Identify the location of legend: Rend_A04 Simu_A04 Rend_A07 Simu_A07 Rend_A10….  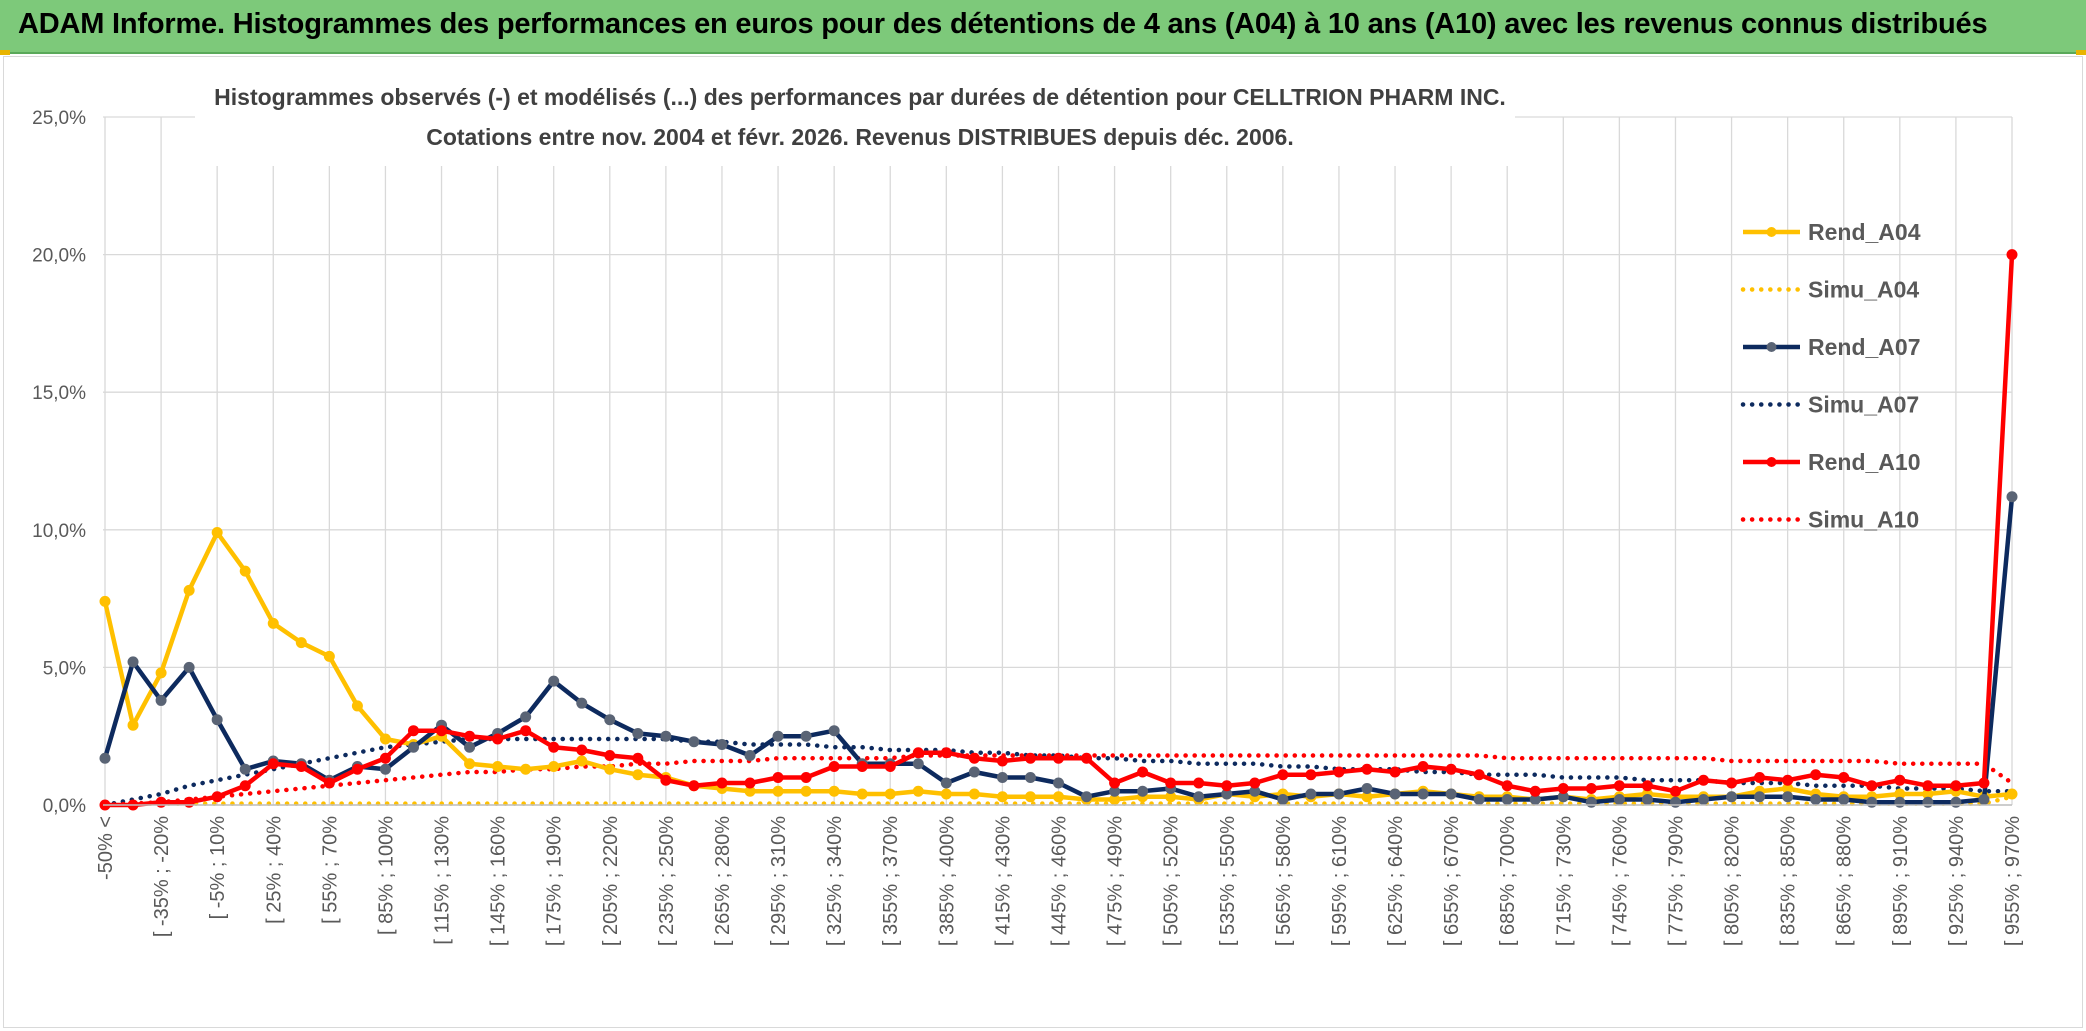
(1830, 376).